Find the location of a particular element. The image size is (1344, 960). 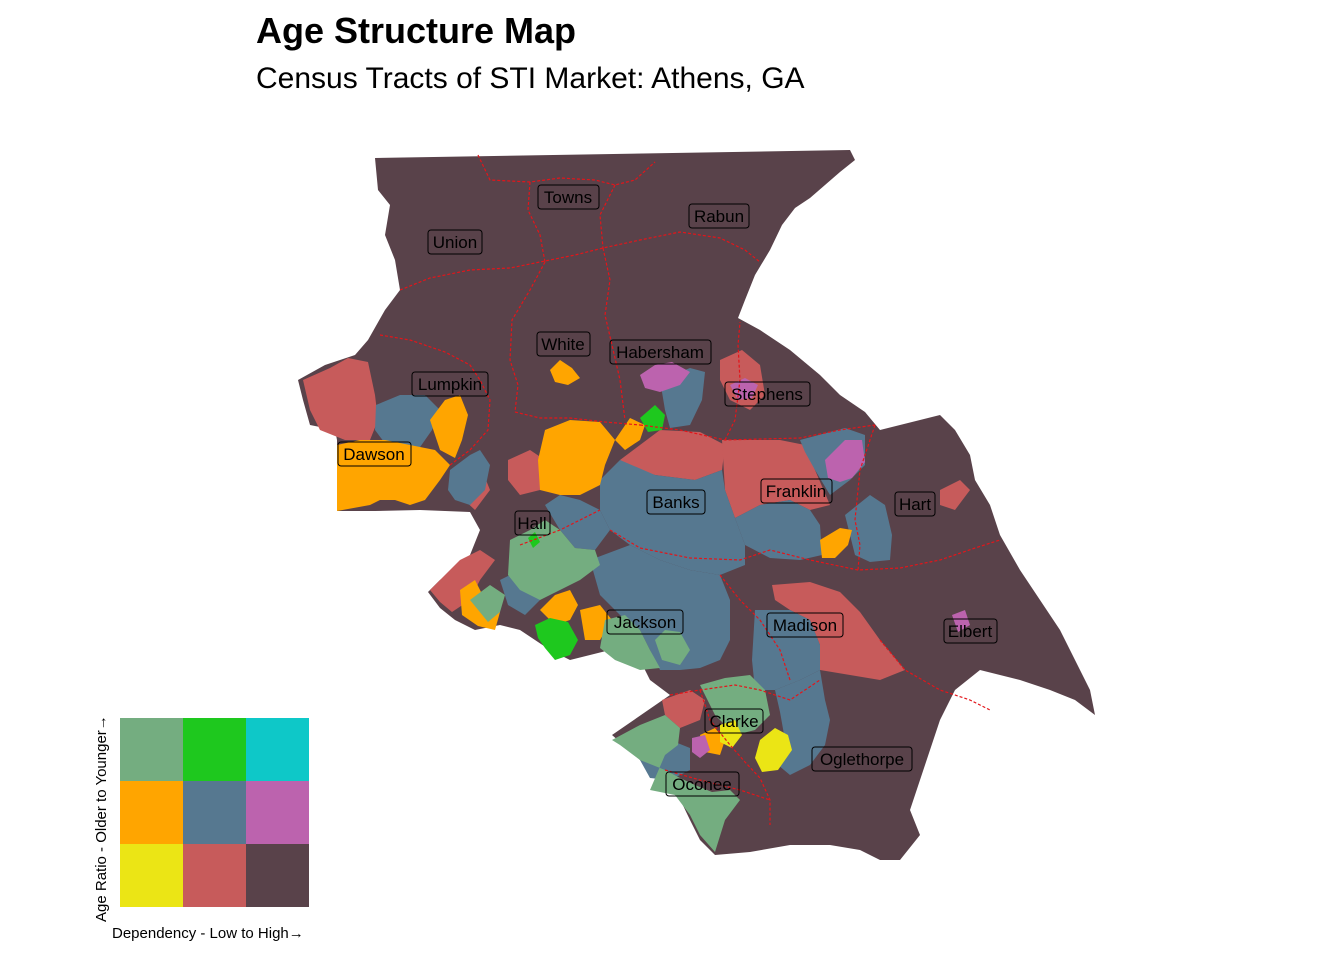

svg-text: Oglethorpe is located at coordinates (862, 759).